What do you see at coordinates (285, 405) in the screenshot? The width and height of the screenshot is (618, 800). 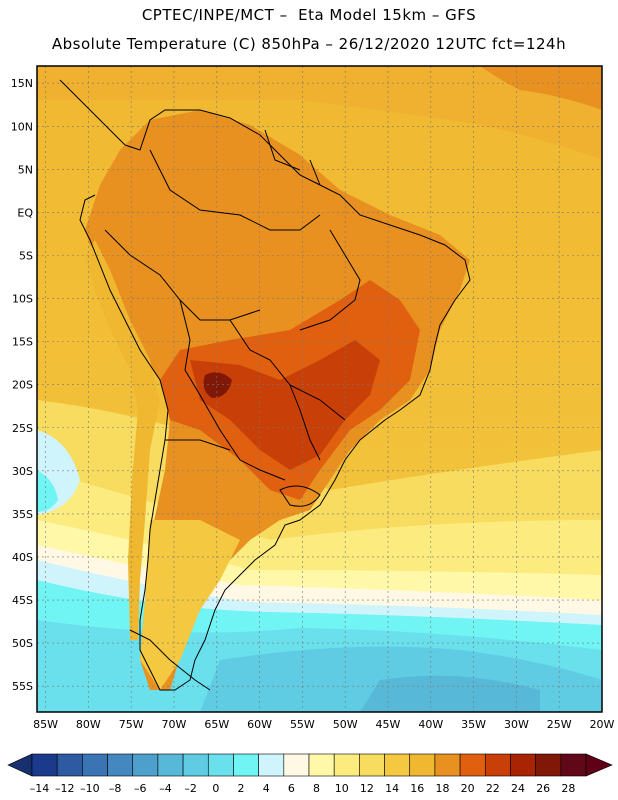 I see `continent-hotter` at bounding box center [285, 405].